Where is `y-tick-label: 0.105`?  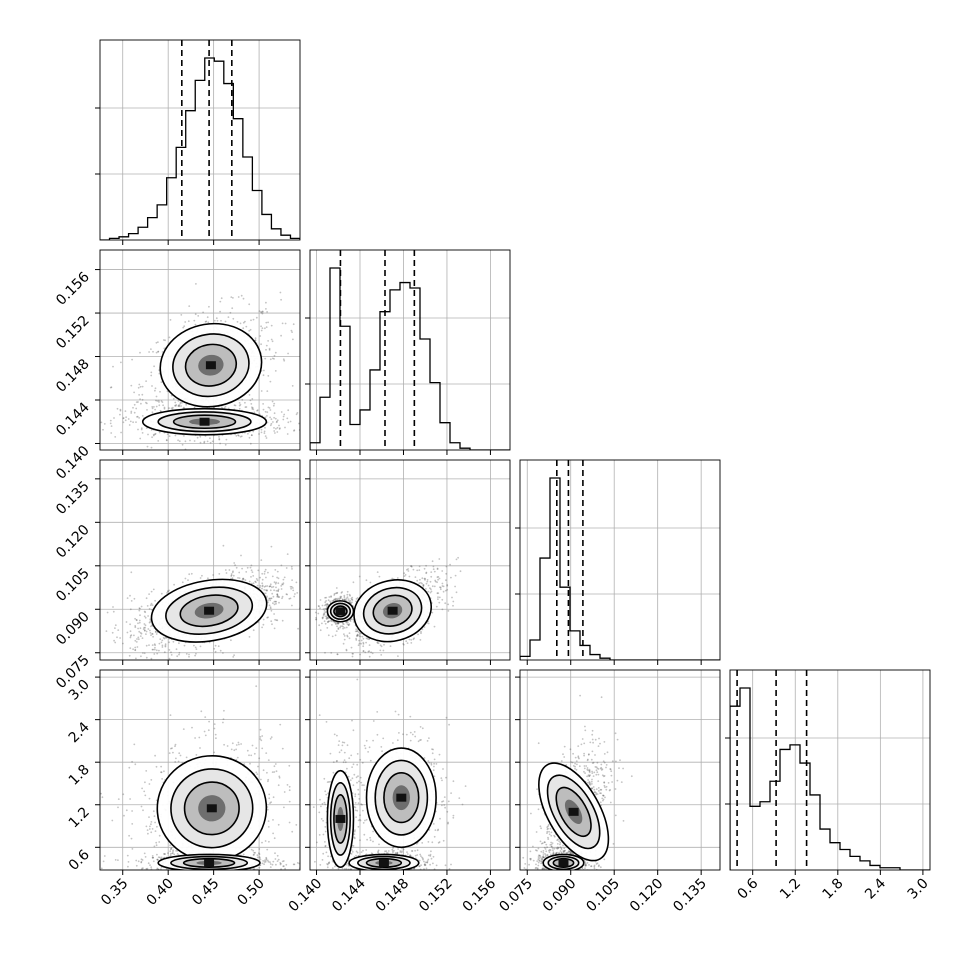
y-tick-label: 0.105 is located at coordinates (73, 585).